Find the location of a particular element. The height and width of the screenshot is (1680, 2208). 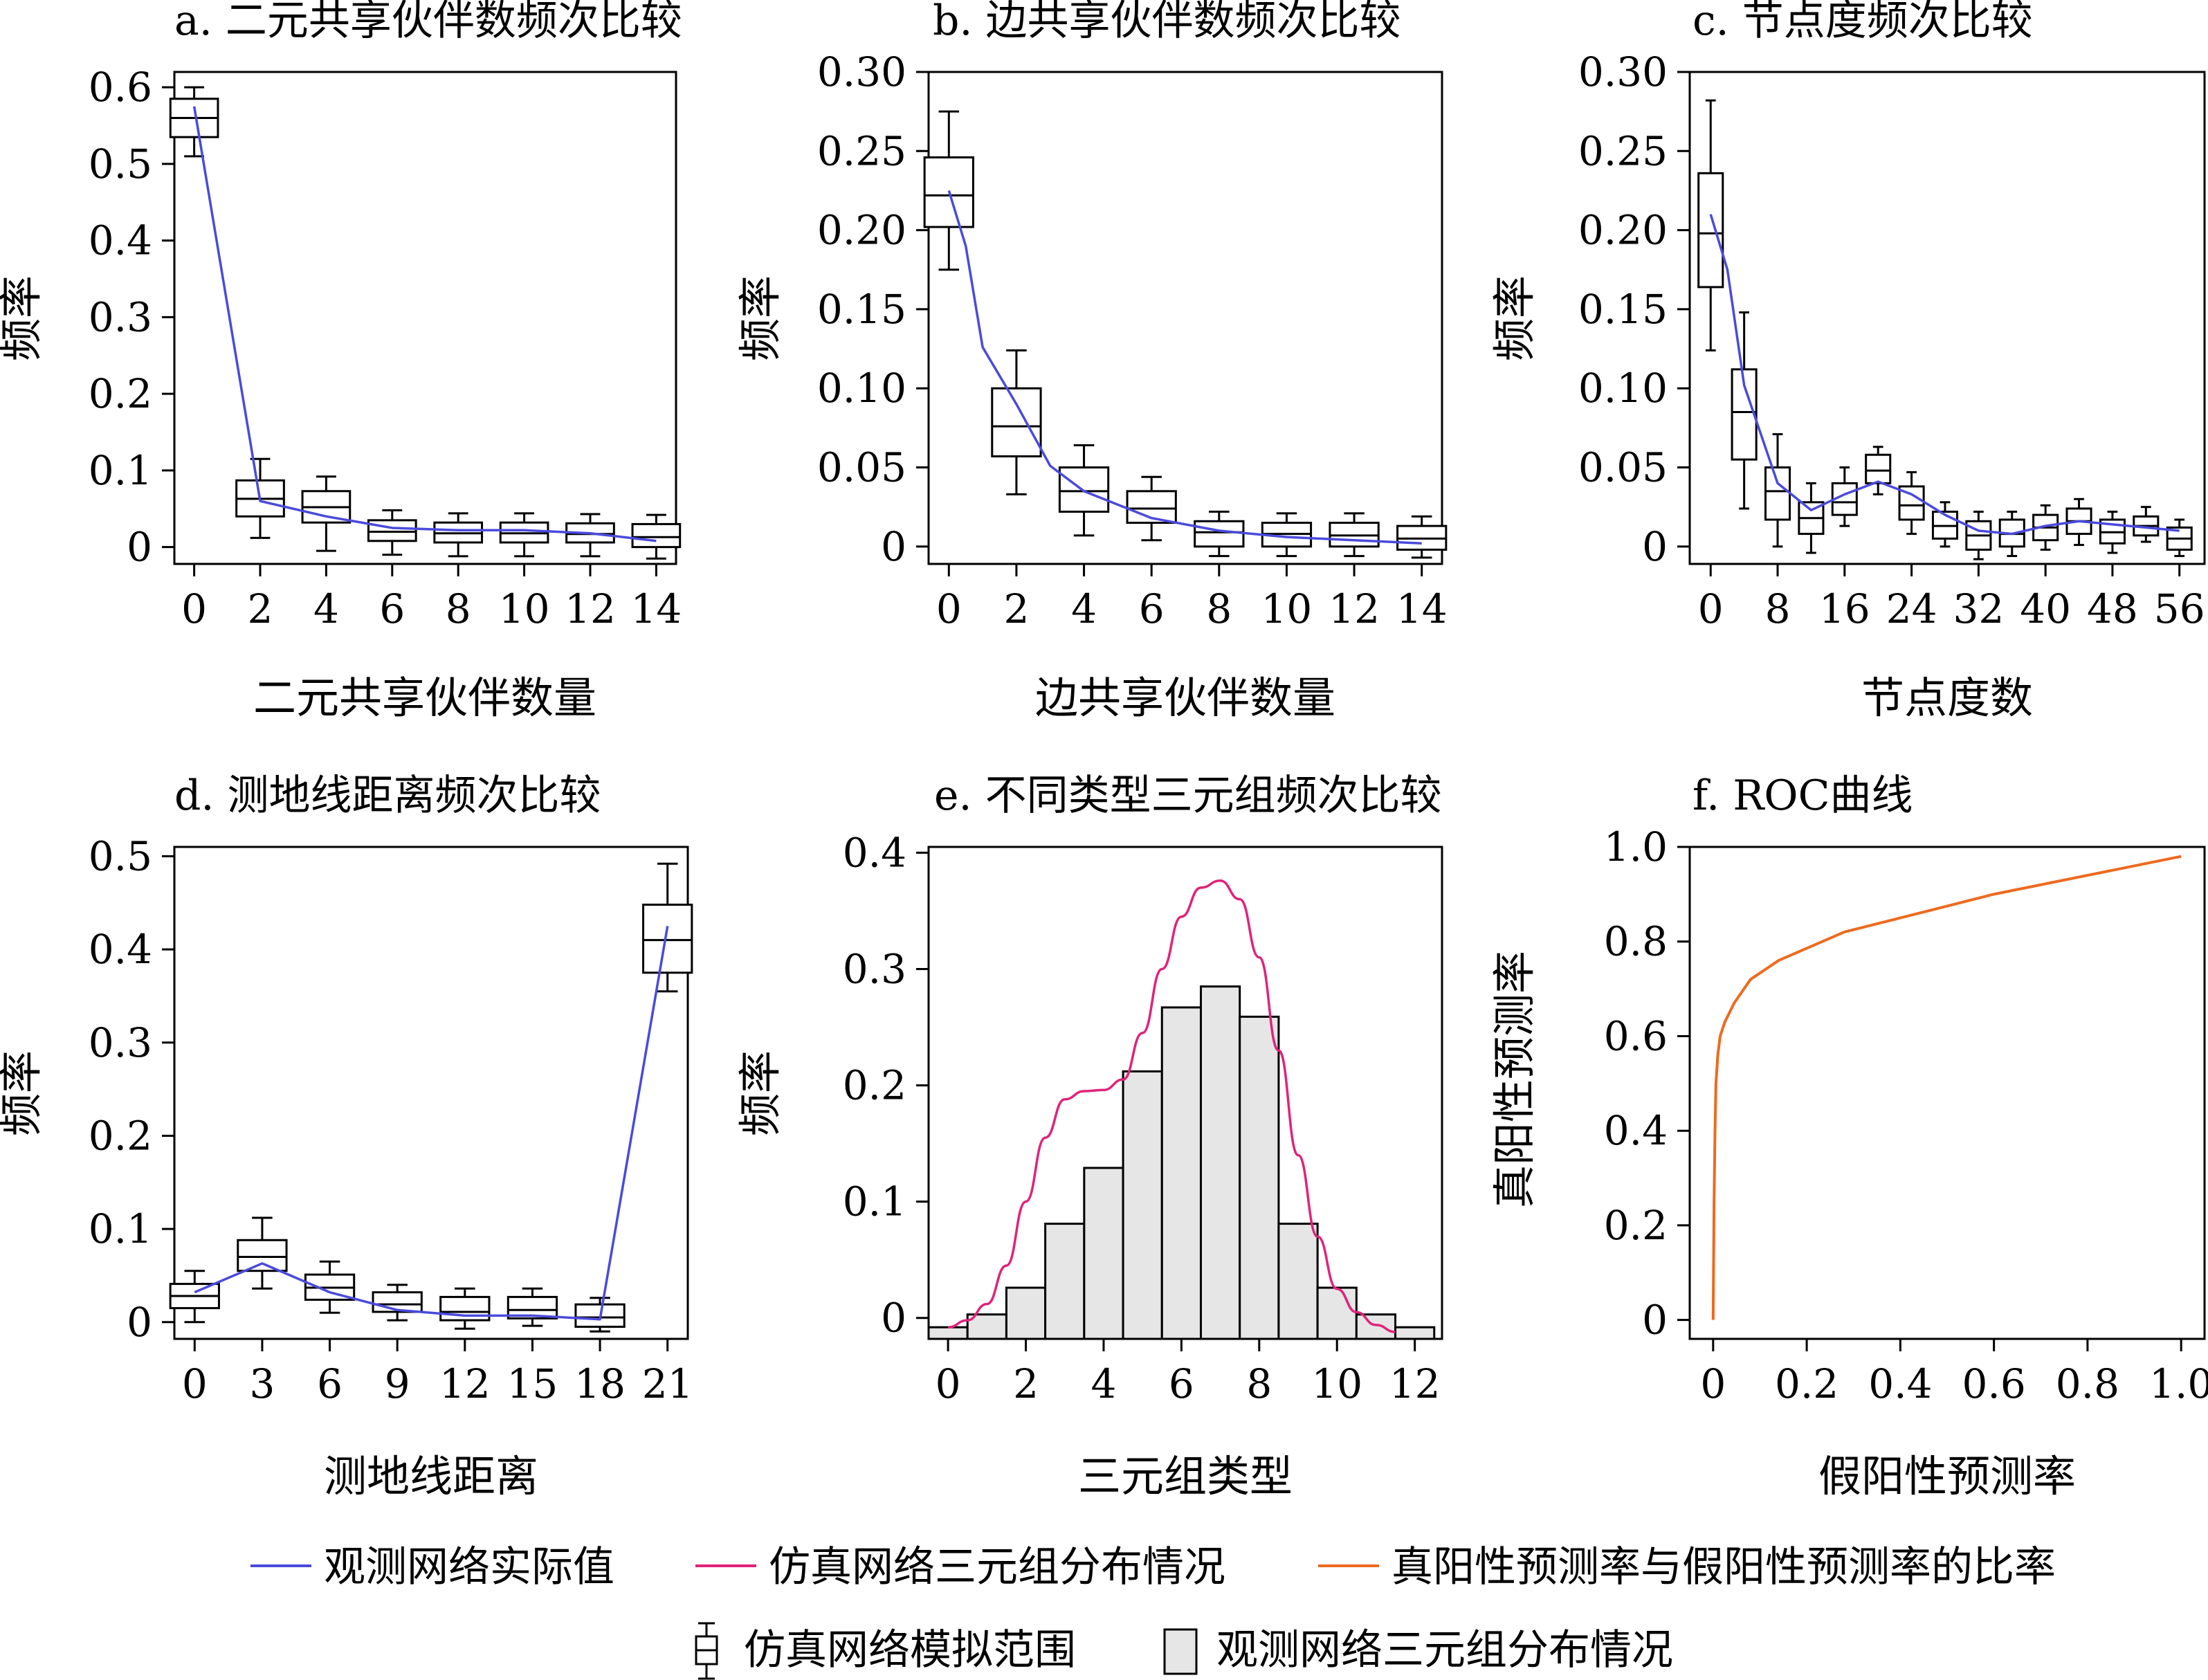

d-ytick-label: 0.5 is located at coordinates (120, 856).